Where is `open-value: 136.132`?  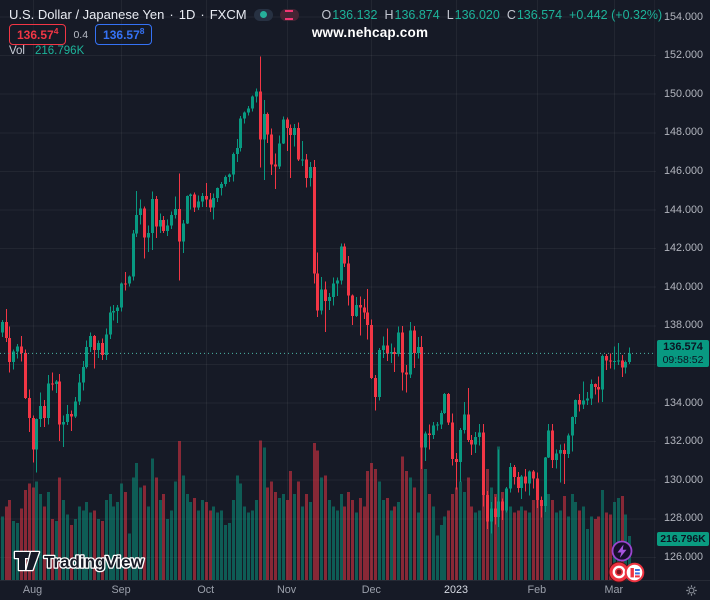
open-value: 136.132 is located at coordinates (355, 14).